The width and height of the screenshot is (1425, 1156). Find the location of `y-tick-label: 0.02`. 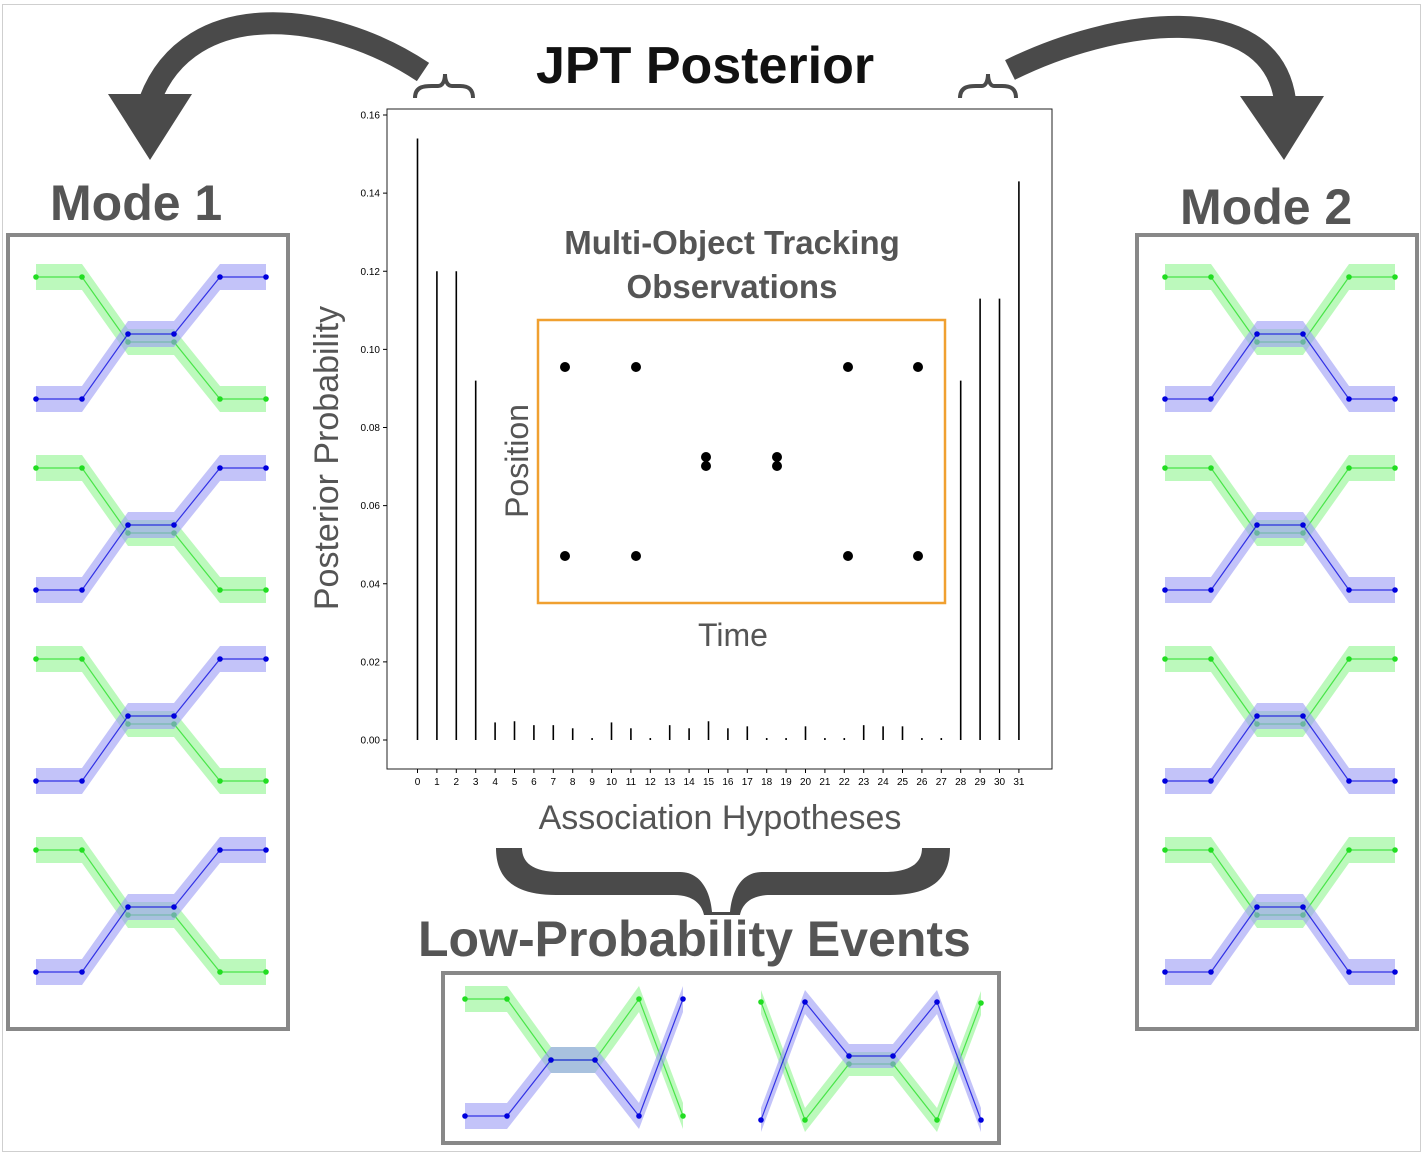

y-tick-label: 0.02 is located at coordinates (371, 662).